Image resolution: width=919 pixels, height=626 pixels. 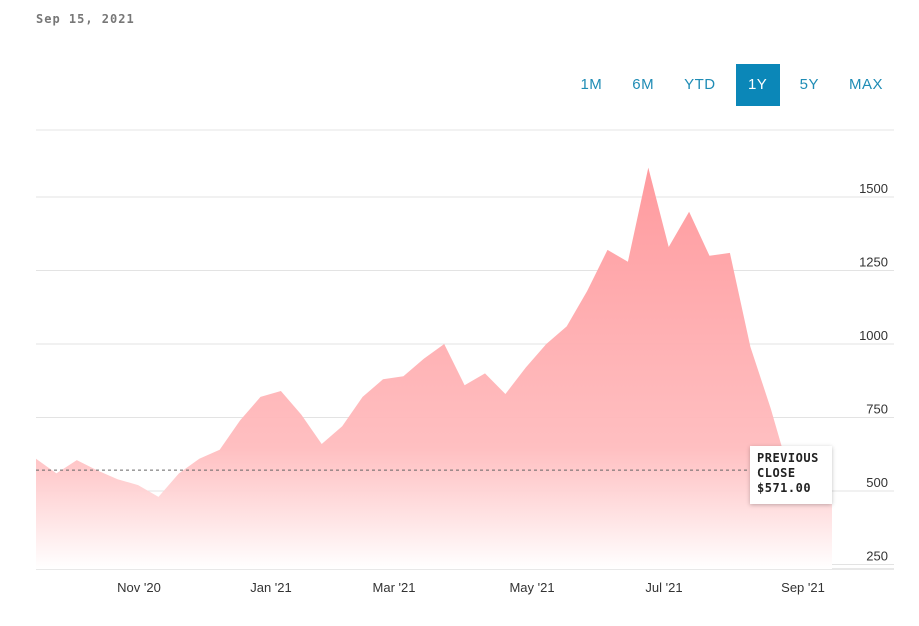 What do you see at coordinates (803, 587) in the screenshot?
I see `x-tick-label: Sep '21` at bounding box center [803, 587].